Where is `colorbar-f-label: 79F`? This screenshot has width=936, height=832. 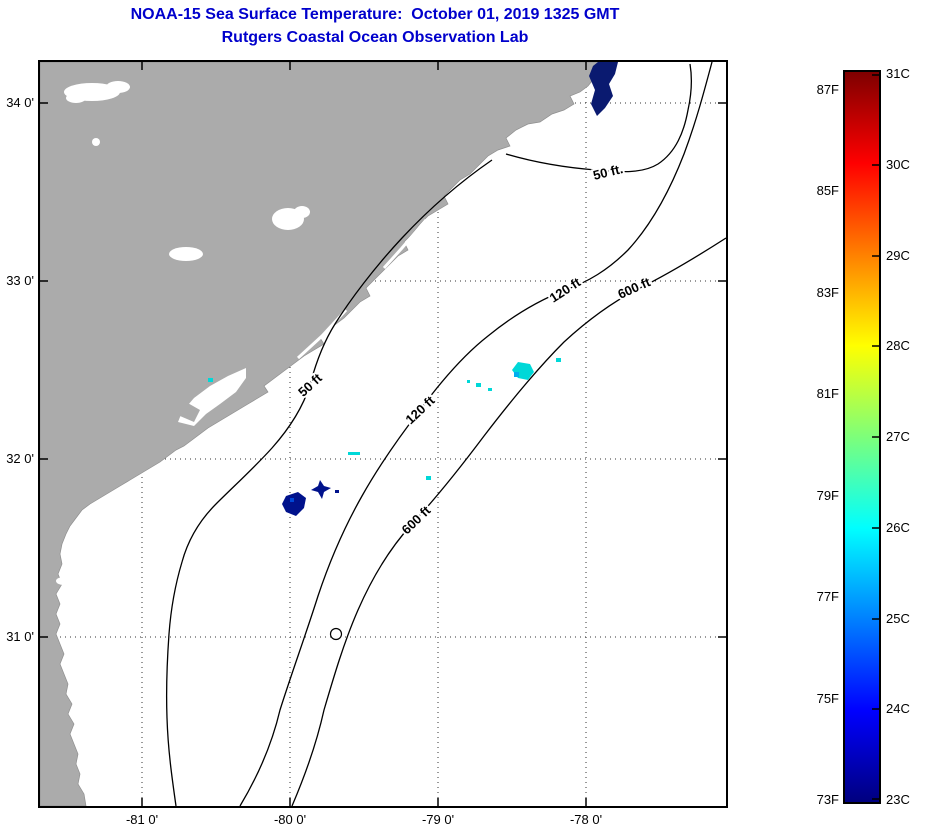
colorbar-f-label: 79F is located at coordinates (827, 495).